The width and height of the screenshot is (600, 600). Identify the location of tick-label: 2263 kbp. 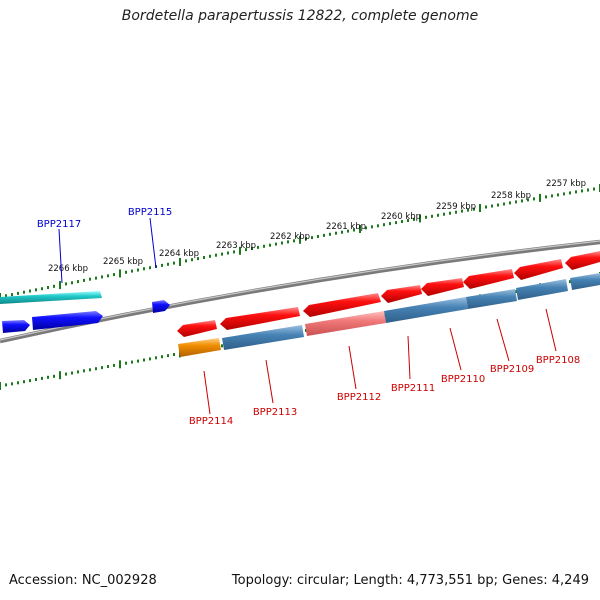
(236, 246).